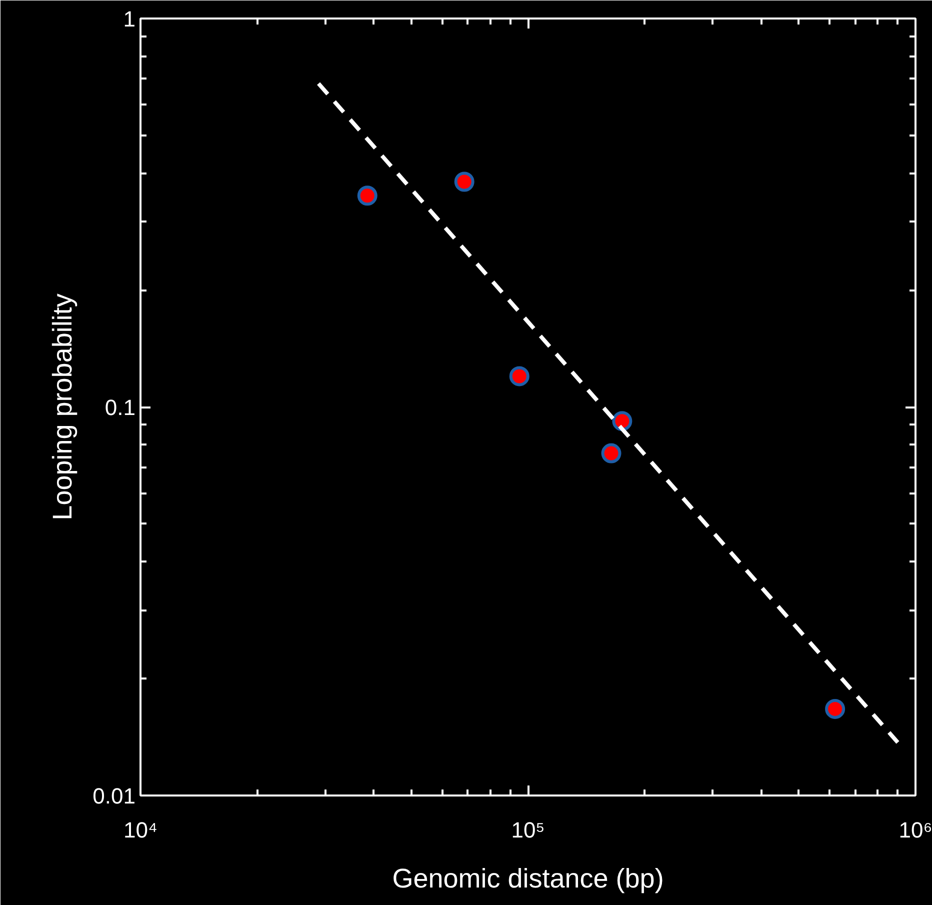 The width and height of the screenshot is (932, 905). Describe the element at coordinates (915, 830) in the screenshot. I see `x-tick-label: 10⁶` at that location.